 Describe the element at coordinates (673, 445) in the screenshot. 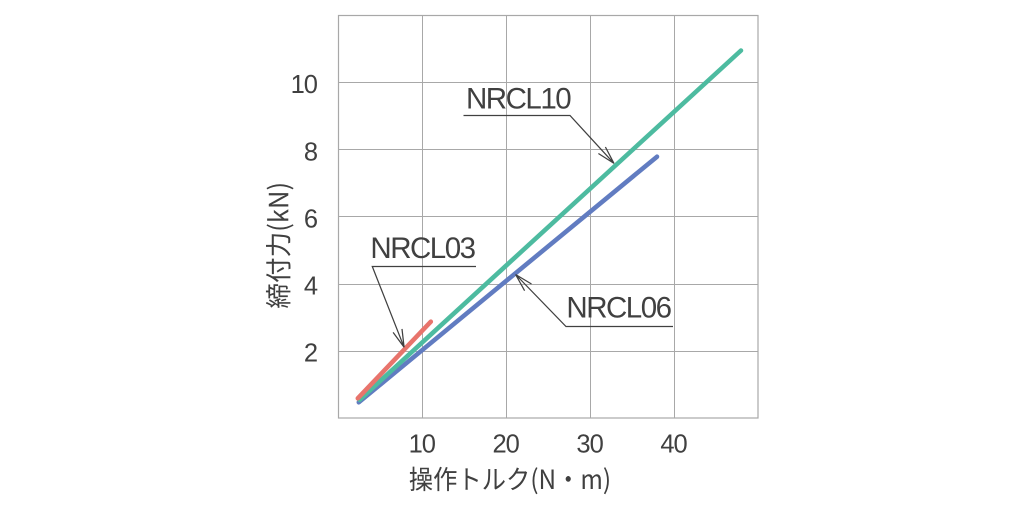

I see `svg-text: 40` at that location.